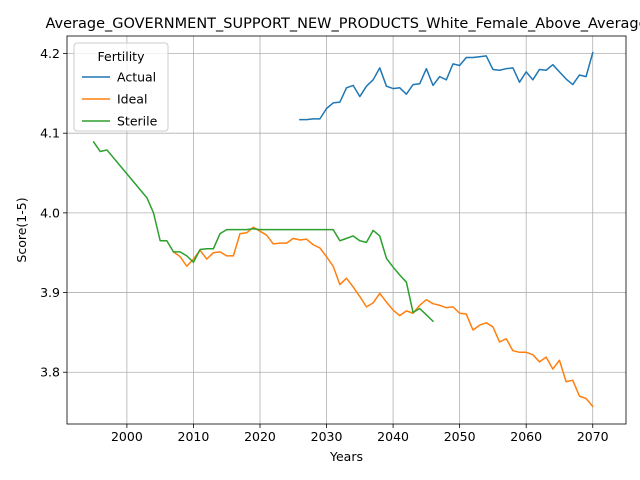 The width and height of the screenshot is (640, 480). I want to click on legend-label-ideal: Ideal, so click(132, 99).